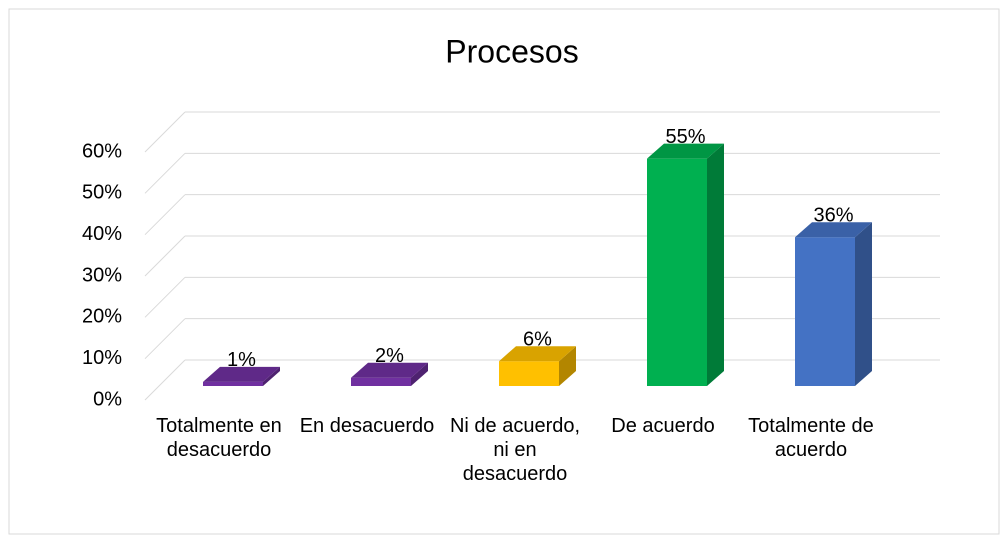 The image size is (1007, 539). I want to click on data-label: 1%, so click(241, 360).